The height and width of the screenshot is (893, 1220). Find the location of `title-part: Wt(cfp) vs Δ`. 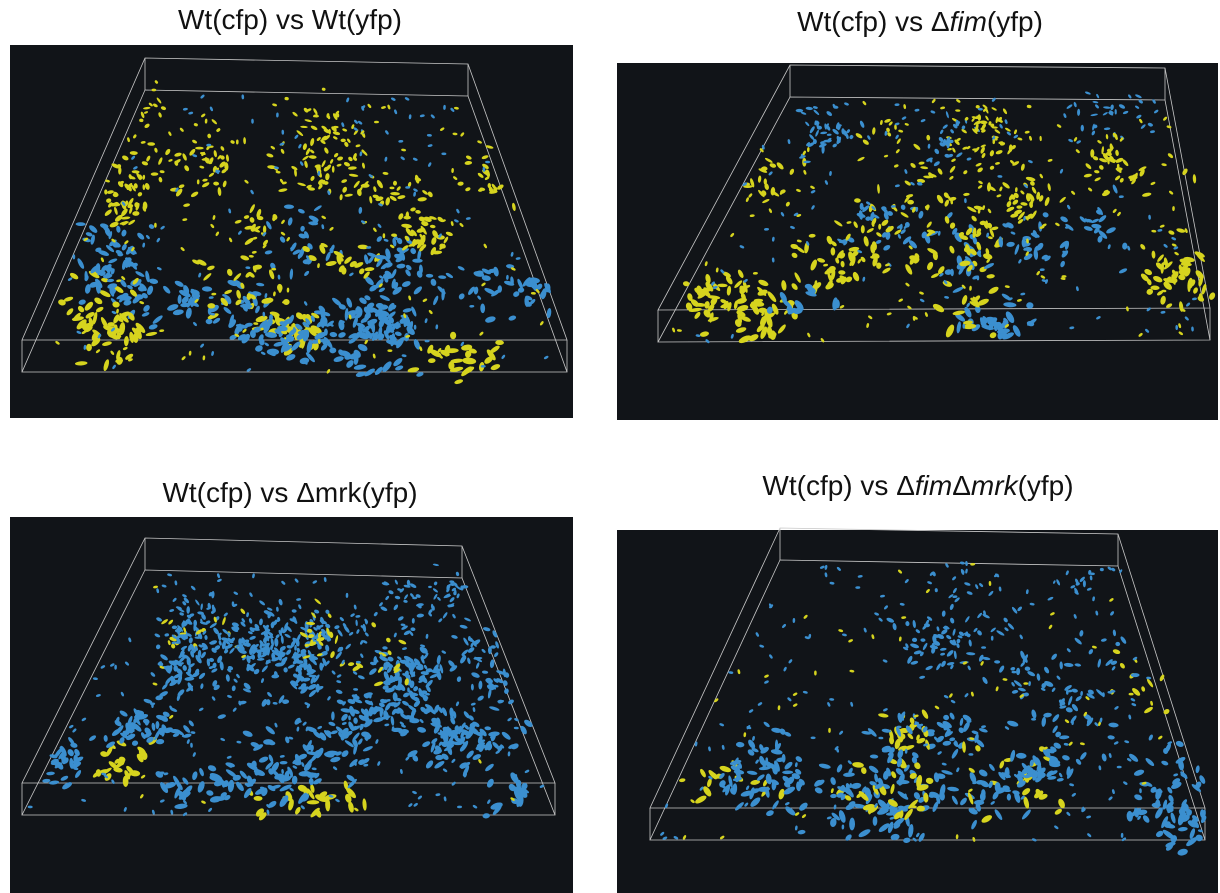

title-part: Wt(cfp) vs Δ is located at coordinates (873, 21).